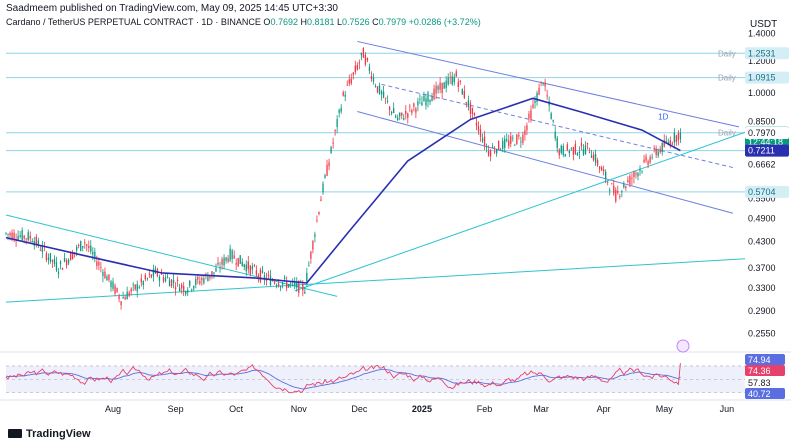 The width and height of the screenshot is (791, 444). What do you see at coordinates (419, 409) in the screenshot?
I see `x-axis: Aug Sep Oct Nov Dec 2025 Feb Mar Apr May Jun` at bounding box center [419, 409].